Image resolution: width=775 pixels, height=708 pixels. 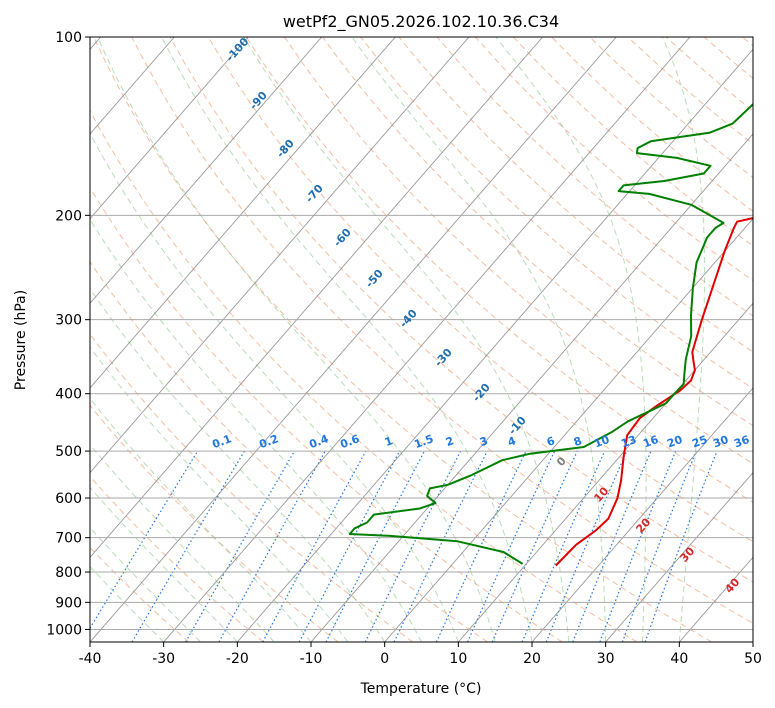 I want to click on y-tick-label: 700, so click(x=68, y=539).